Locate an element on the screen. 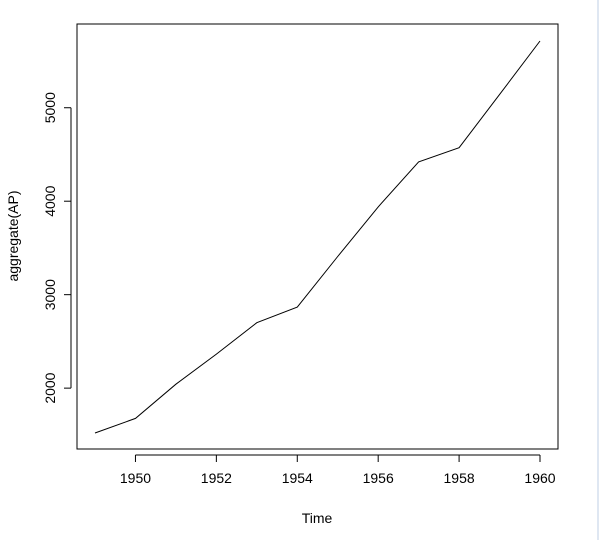 This screenshot has width=600, height=540. x-axis: 1950 1952 1954 1956 1958 1960 is located at coordinates (338, 470).